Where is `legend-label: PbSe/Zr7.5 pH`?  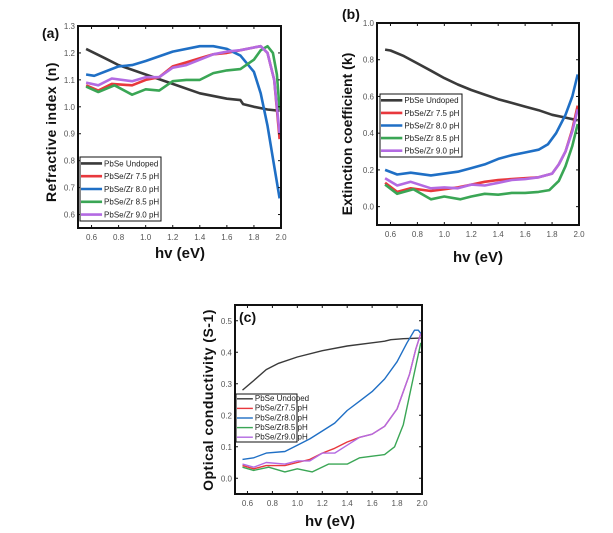
legend-label: PbSe/Zr7.5 pH is located at coordinates (281, 408).